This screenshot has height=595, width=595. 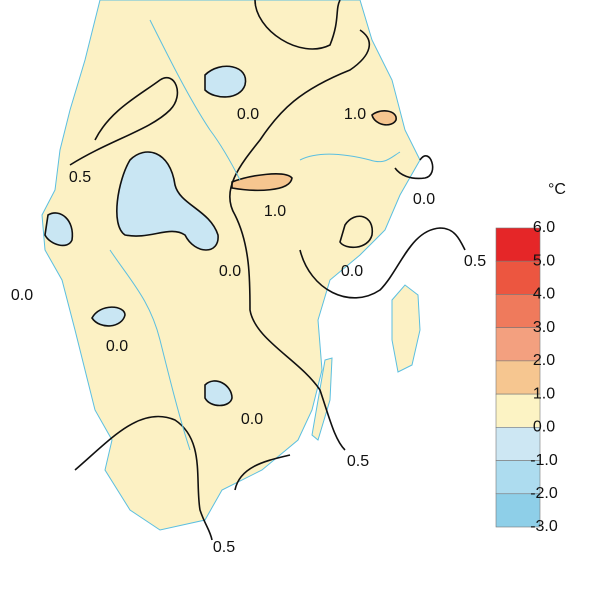 What do you see at coordinates (544, 360) in the screenshot?
I see `legend-label: 2.0` at bounding box center [544, 360].